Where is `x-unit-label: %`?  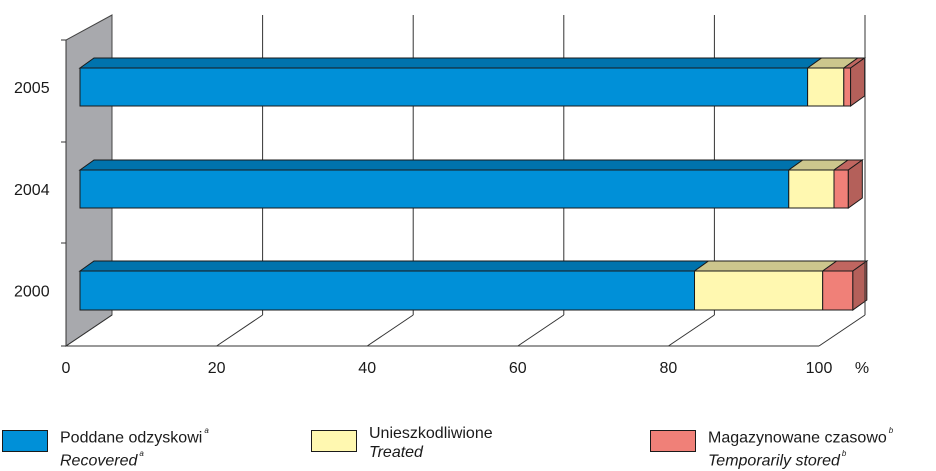
x-unit-label: % is located at coordinates (862, 368).